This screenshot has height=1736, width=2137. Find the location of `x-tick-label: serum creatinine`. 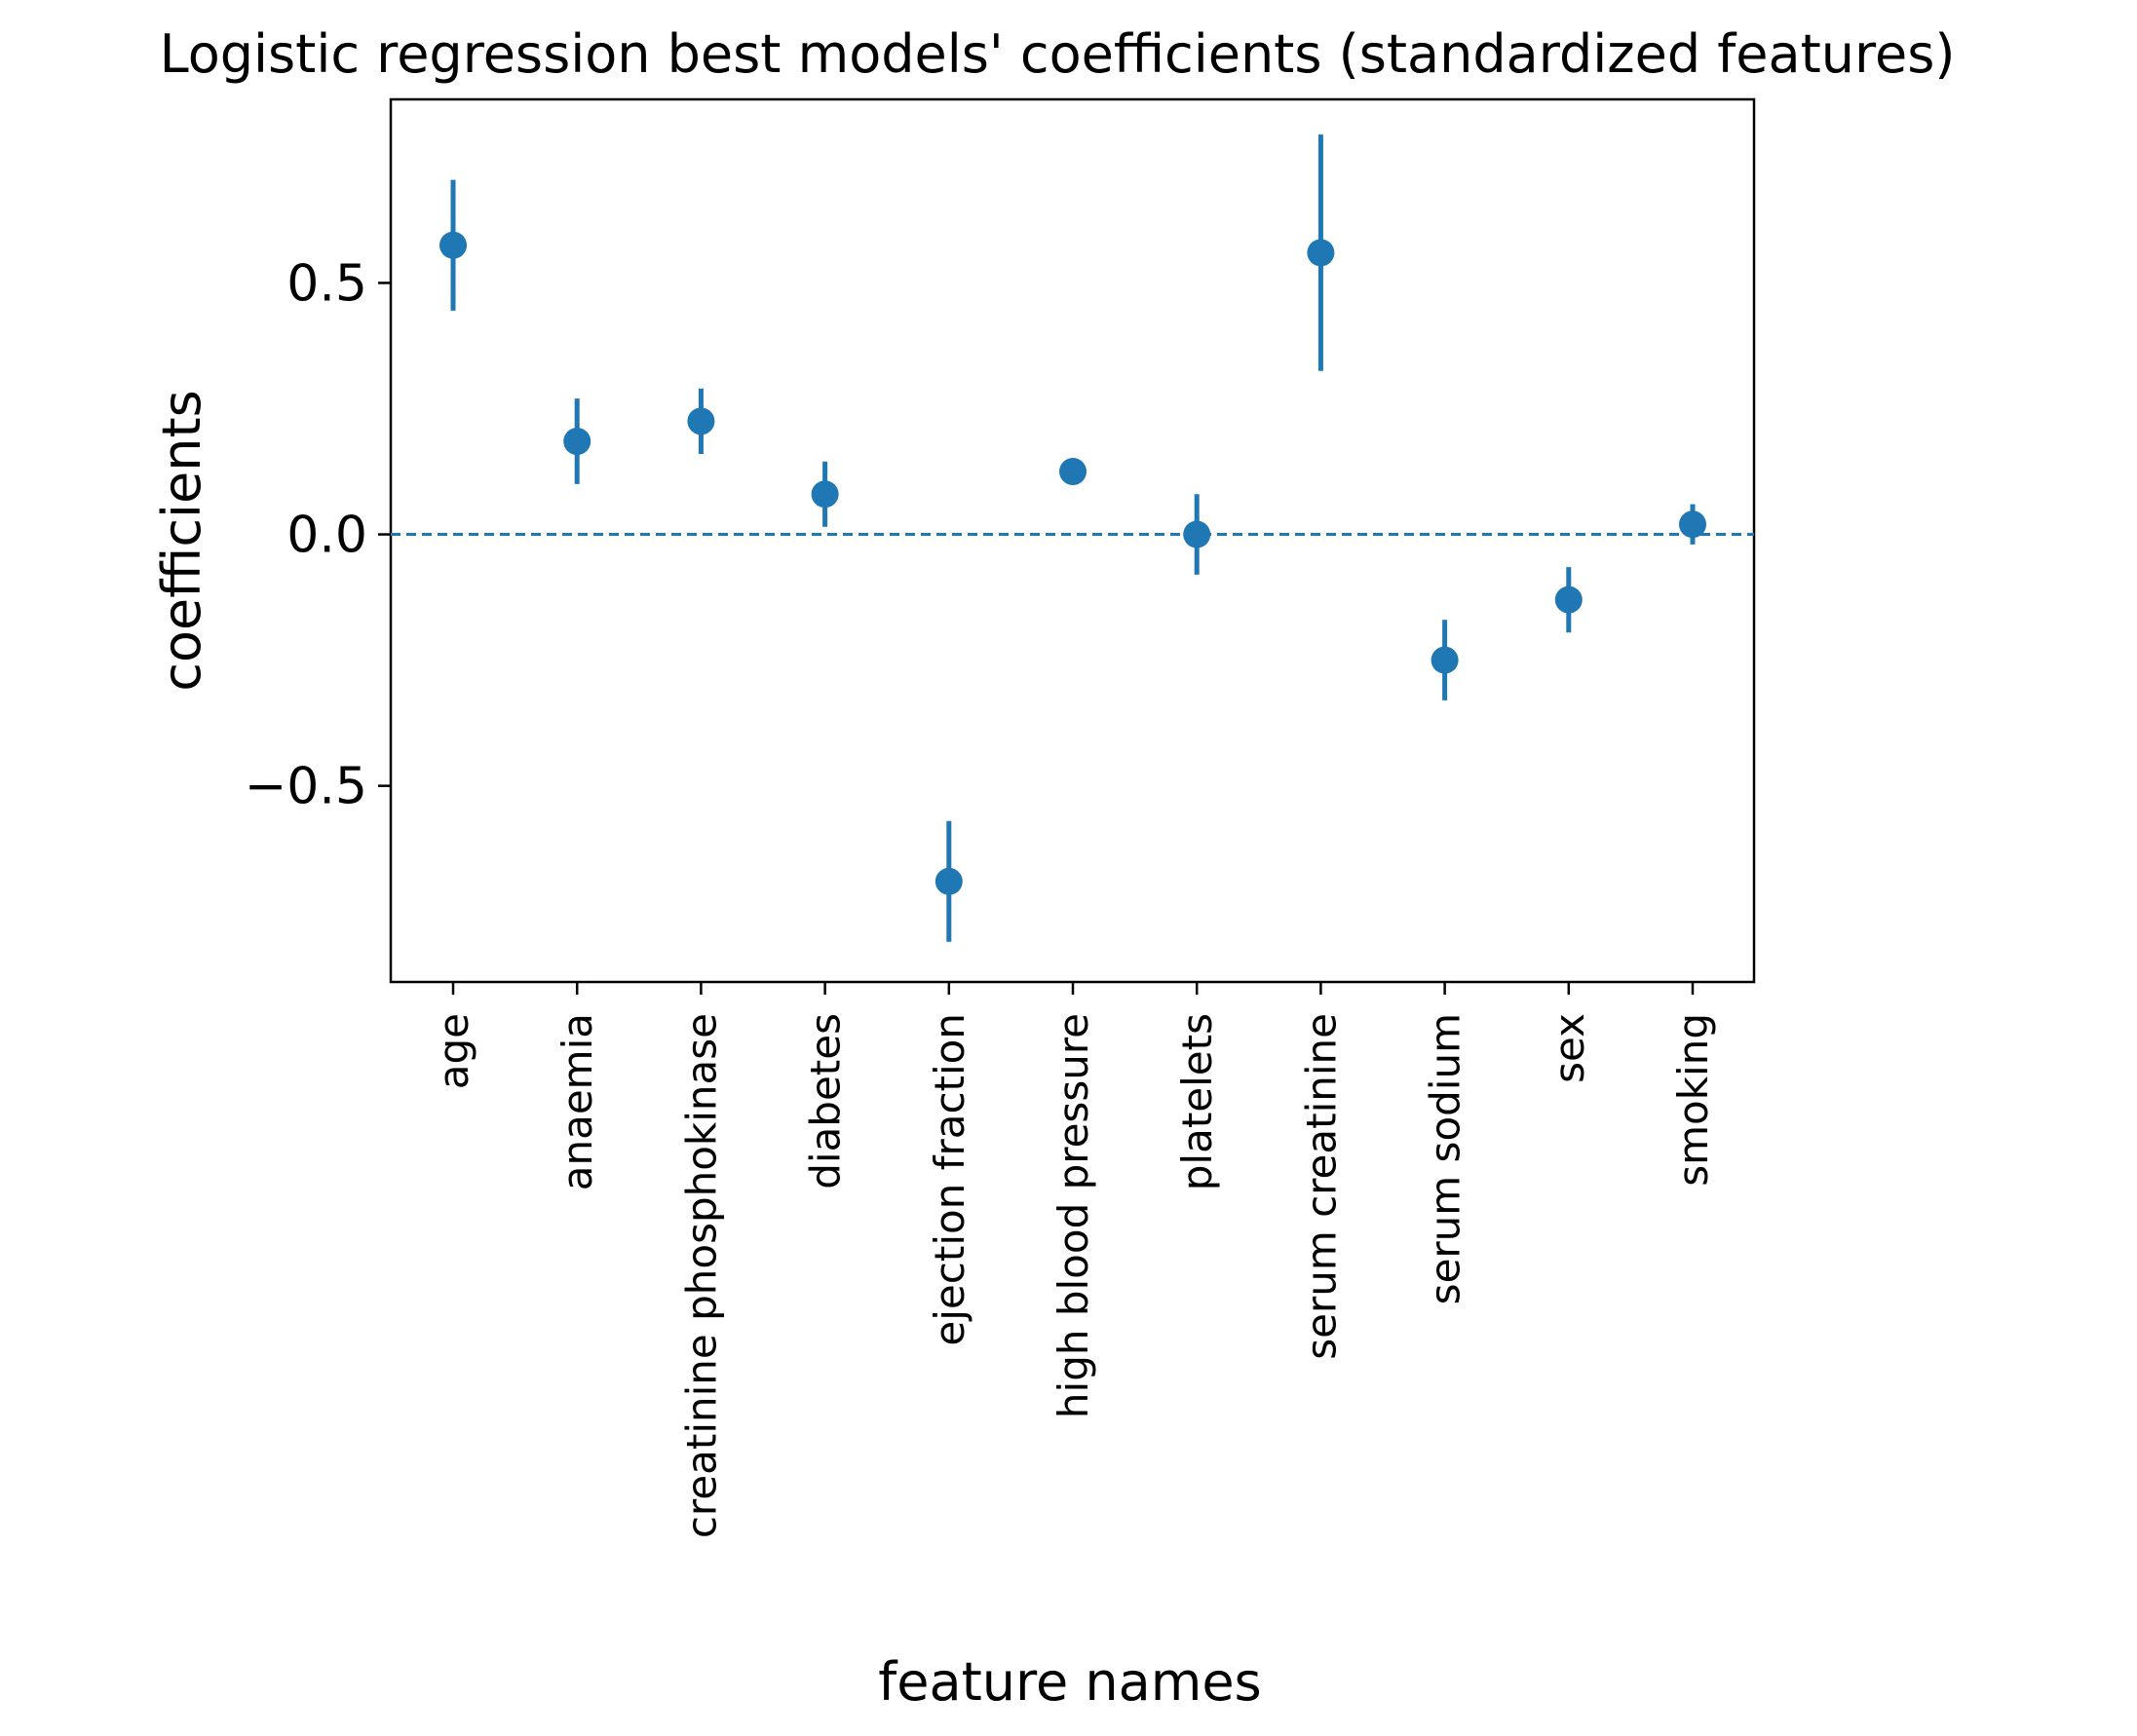

x-tick-label: serum creatinine is located at coordinates (1321, 1186).